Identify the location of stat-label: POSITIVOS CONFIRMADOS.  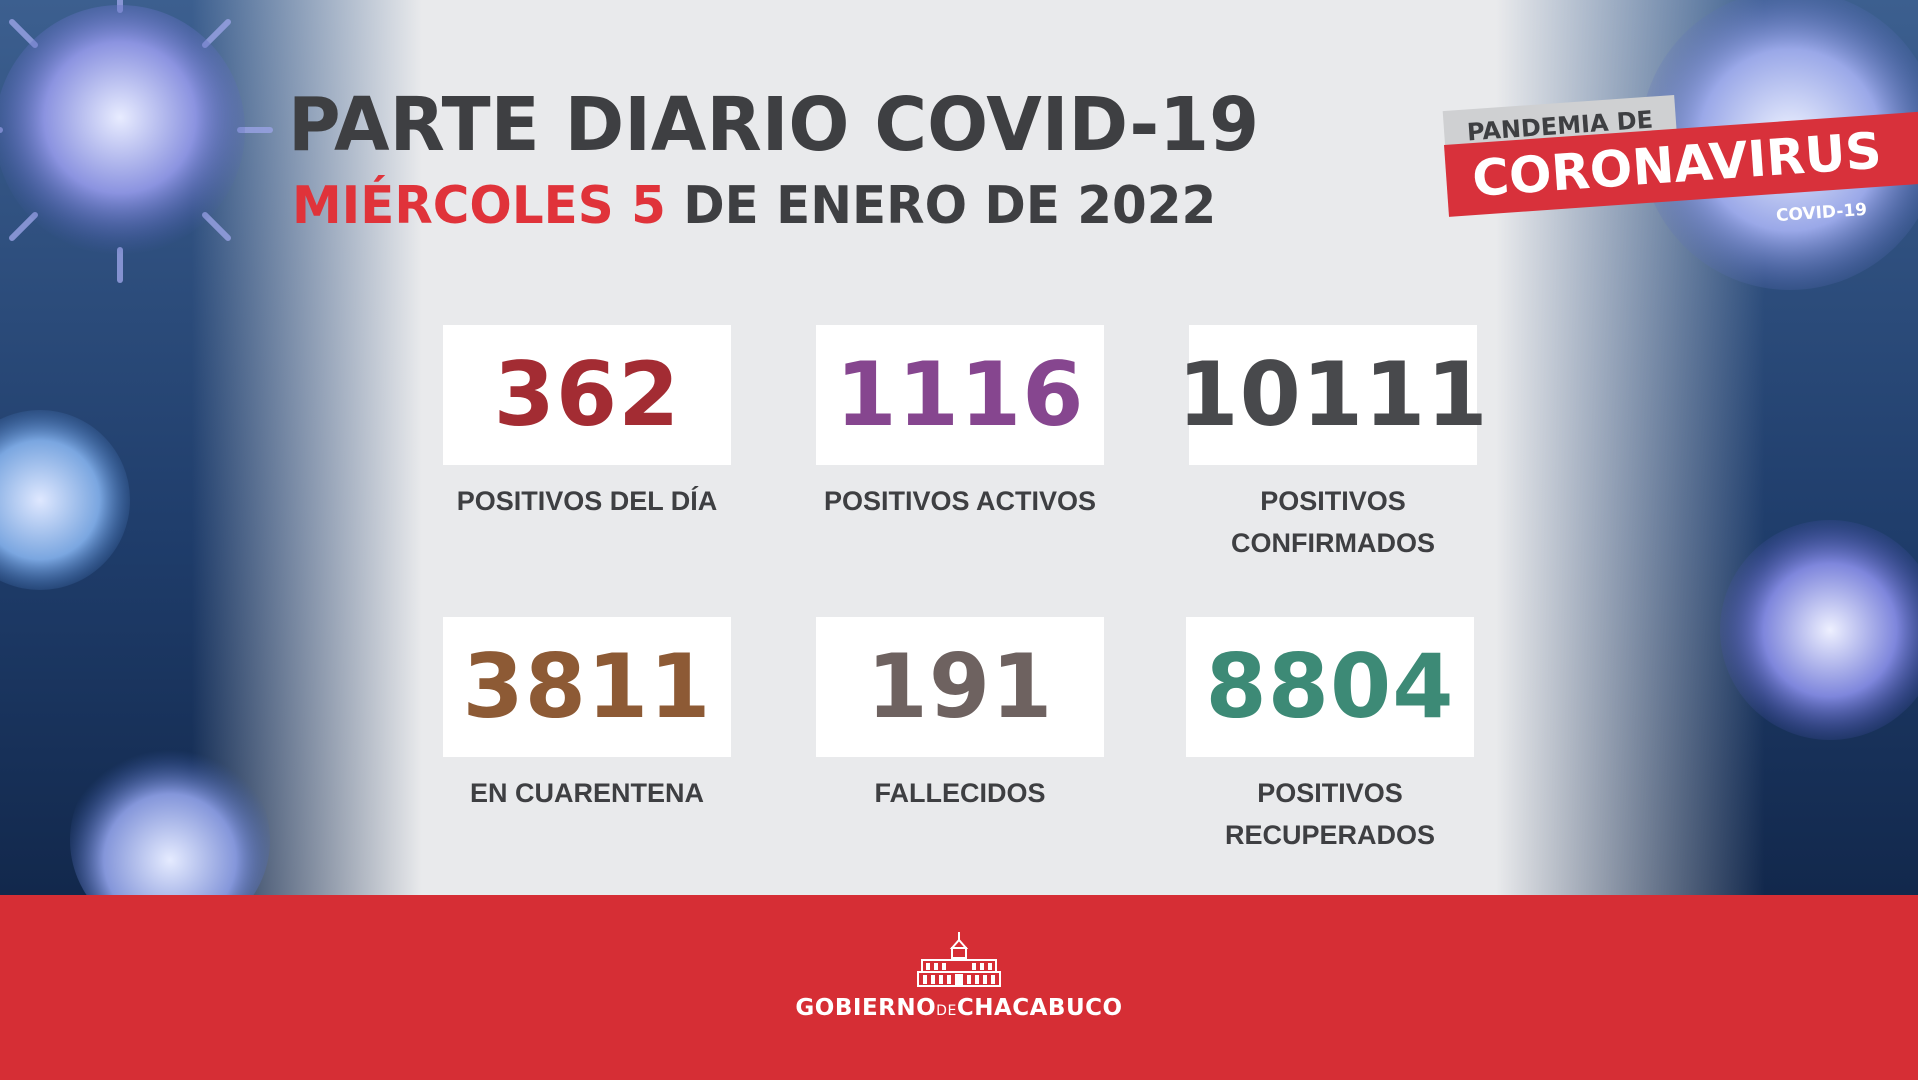
(1333, 522).